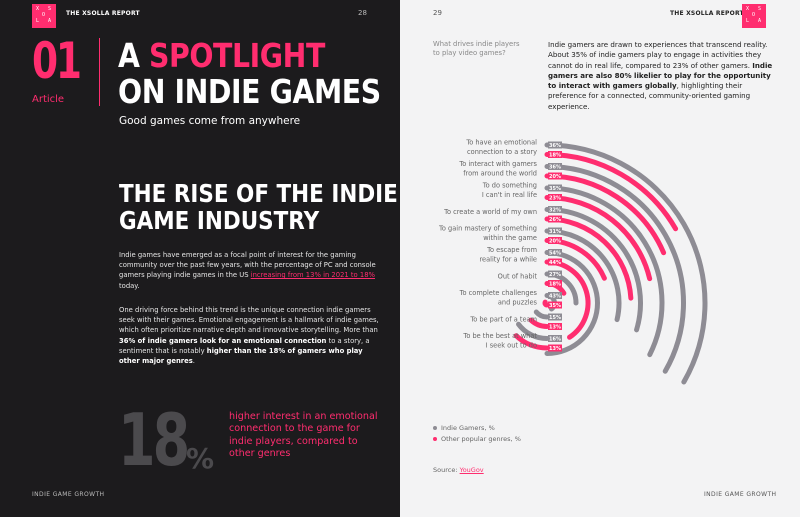  I want to click on stat-unit: %, so click(200, 458).